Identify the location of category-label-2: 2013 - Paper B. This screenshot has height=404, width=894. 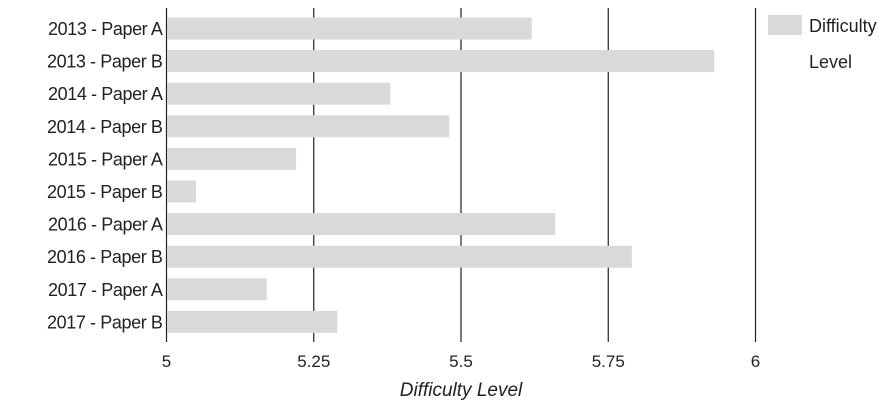
(105, 62).